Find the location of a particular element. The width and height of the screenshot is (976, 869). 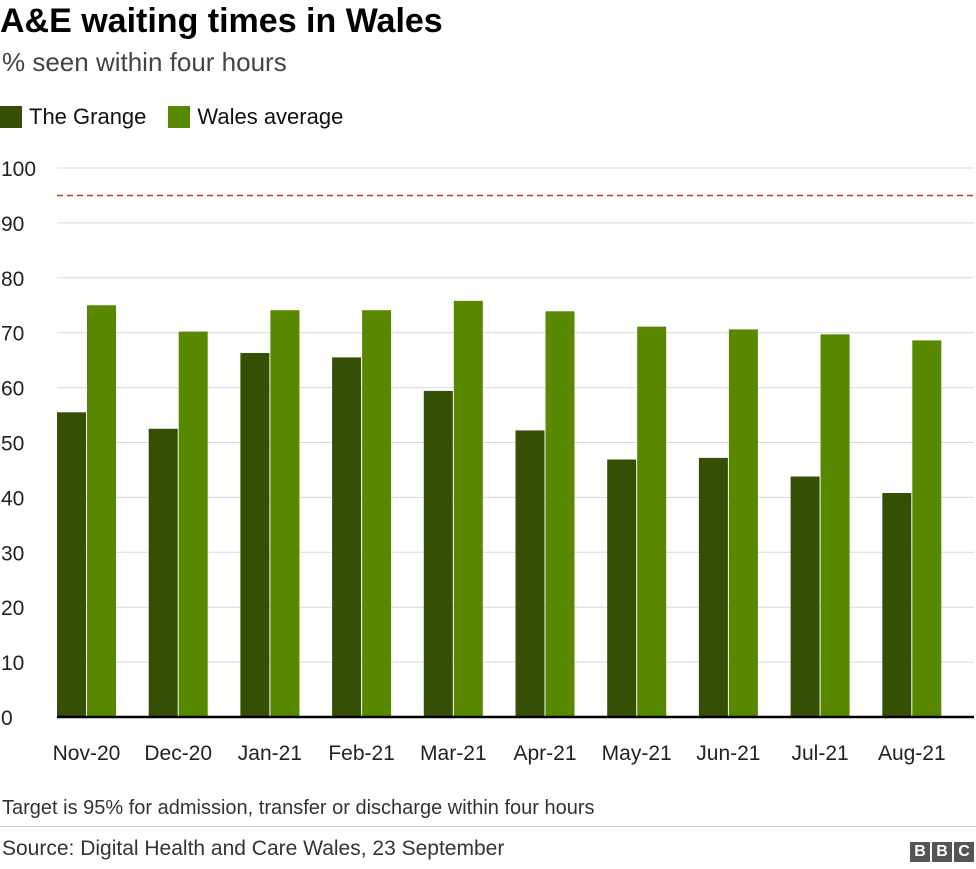

legend-item-grange: The Grange is located at coordinates (73, 117).